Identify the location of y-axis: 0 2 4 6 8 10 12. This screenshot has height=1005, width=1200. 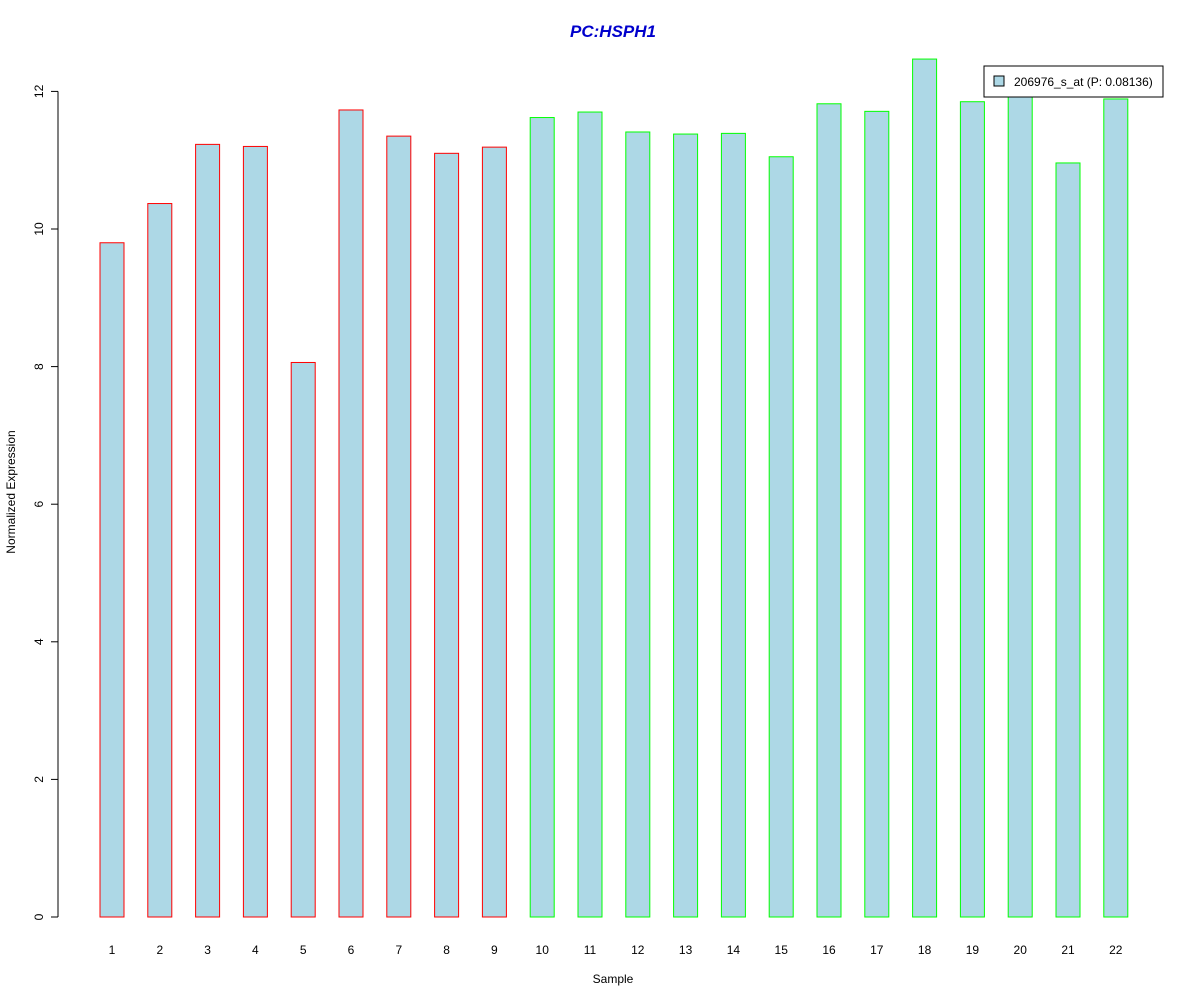
(45, 502).